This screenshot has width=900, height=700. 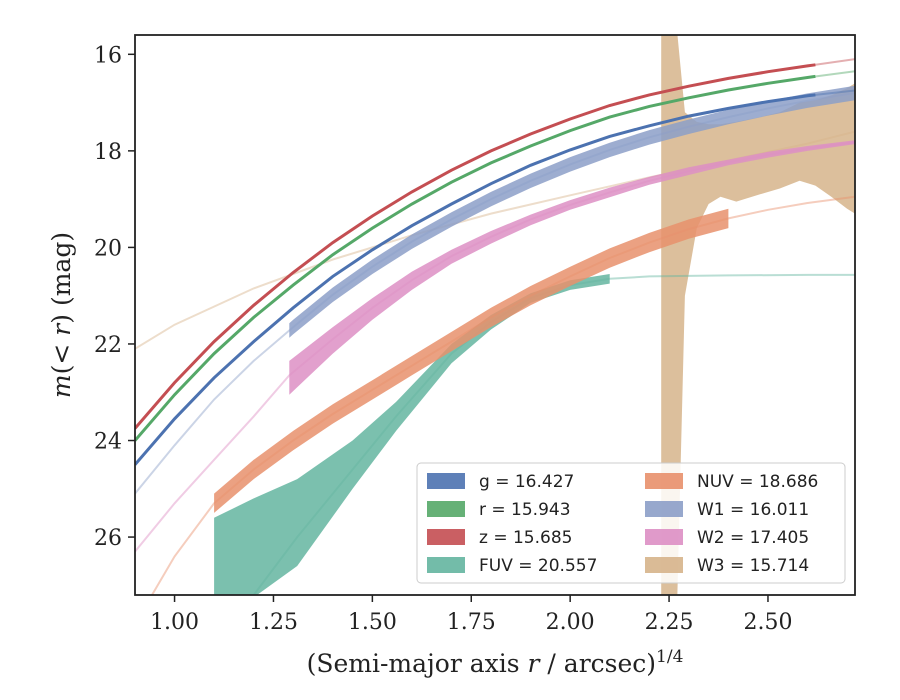 What do you see at coordinates (108, 55) in the screenshot?
I see `y-tick-label: 16` at bounding box center [108, 55].